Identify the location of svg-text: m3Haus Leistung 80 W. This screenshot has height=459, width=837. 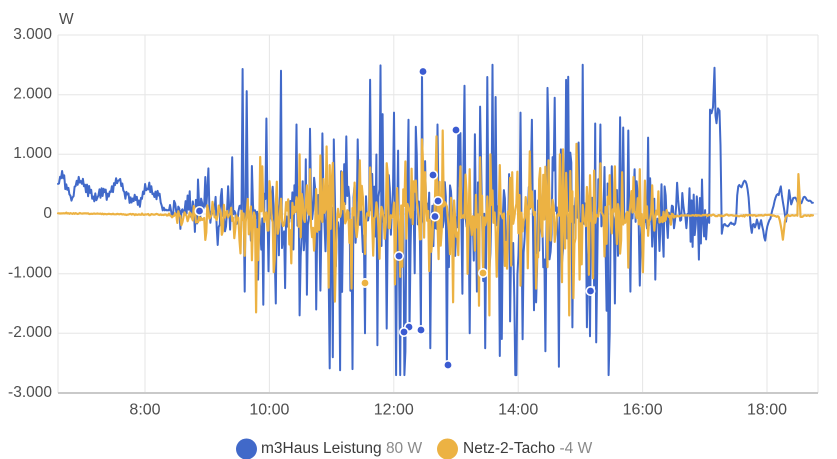
(341, 448).